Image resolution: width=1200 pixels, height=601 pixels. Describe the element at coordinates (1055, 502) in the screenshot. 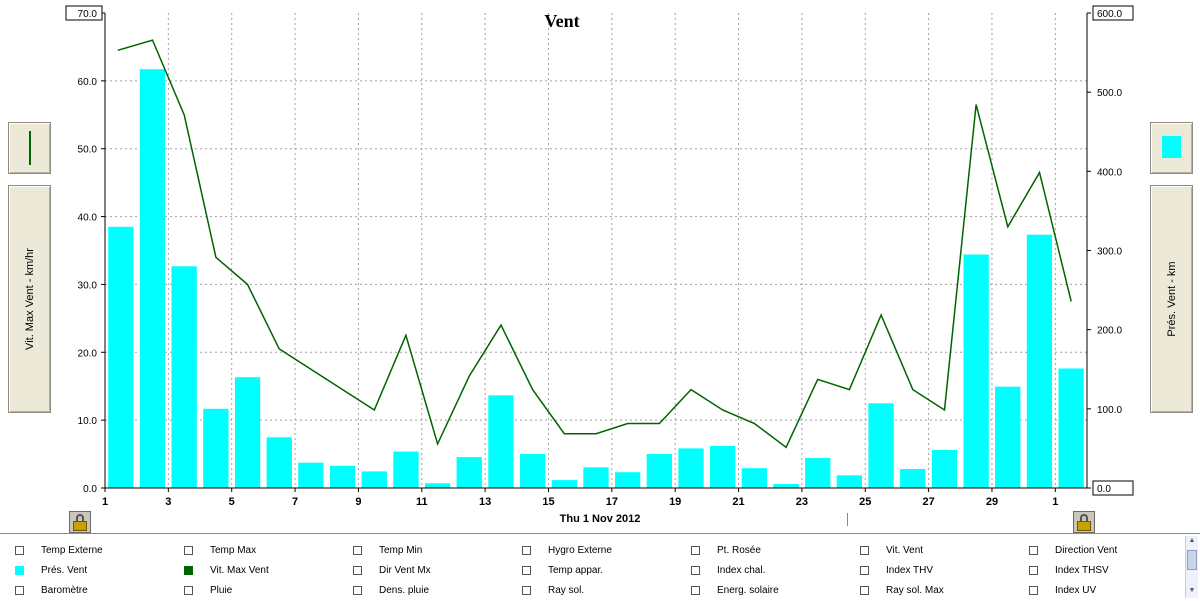

I see `x-tick-label: 1` at that location.